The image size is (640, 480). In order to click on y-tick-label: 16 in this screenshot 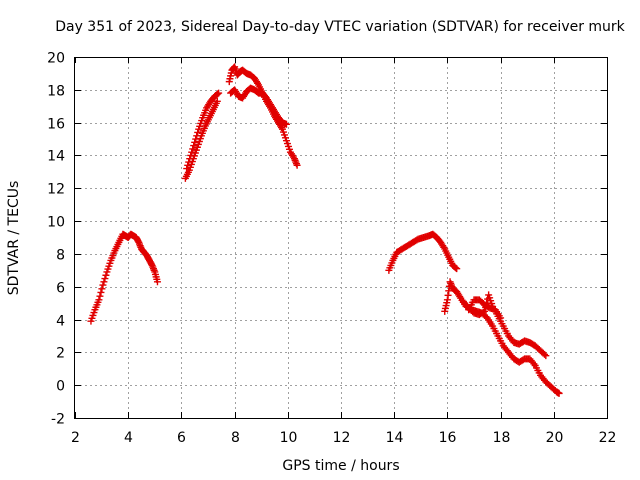, I will do `click(56, 125)`.